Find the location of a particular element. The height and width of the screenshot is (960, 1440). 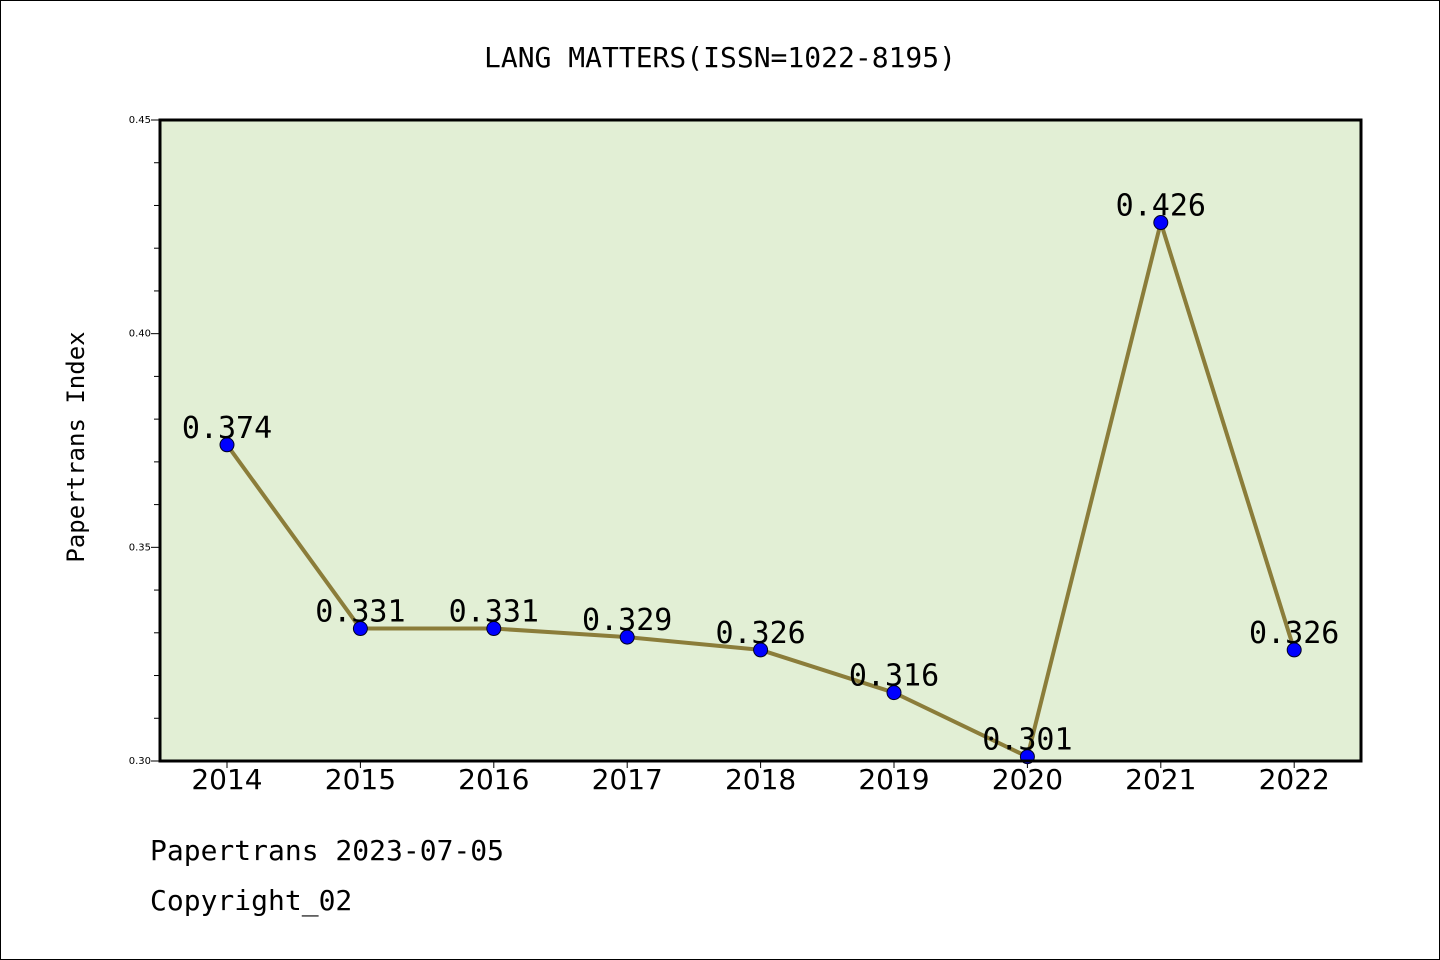

x-tick-label: 2021 is located at coordinates (1160, 779).